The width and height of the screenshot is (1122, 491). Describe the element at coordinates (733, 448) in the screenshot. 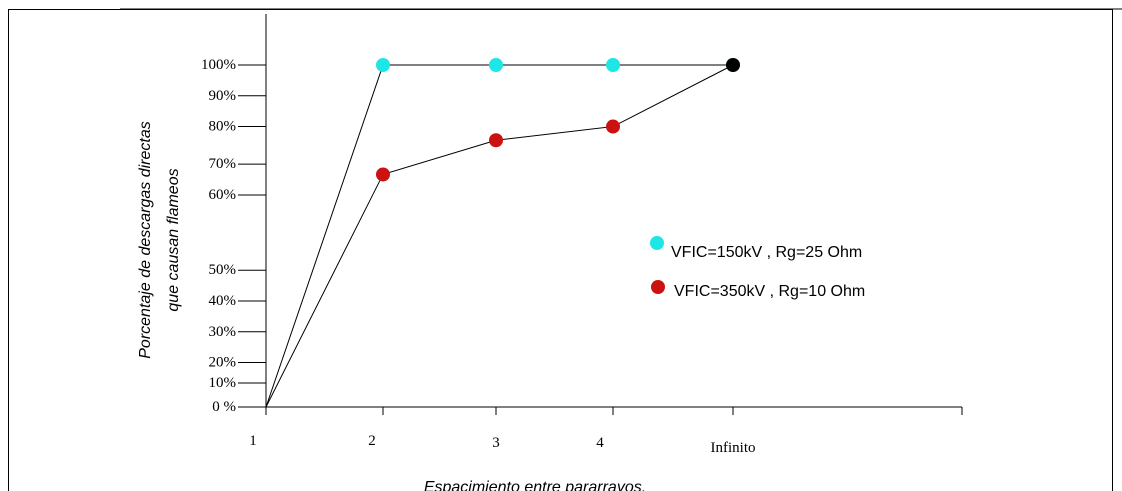

I see `x-tick-label: Infinito` at that location.